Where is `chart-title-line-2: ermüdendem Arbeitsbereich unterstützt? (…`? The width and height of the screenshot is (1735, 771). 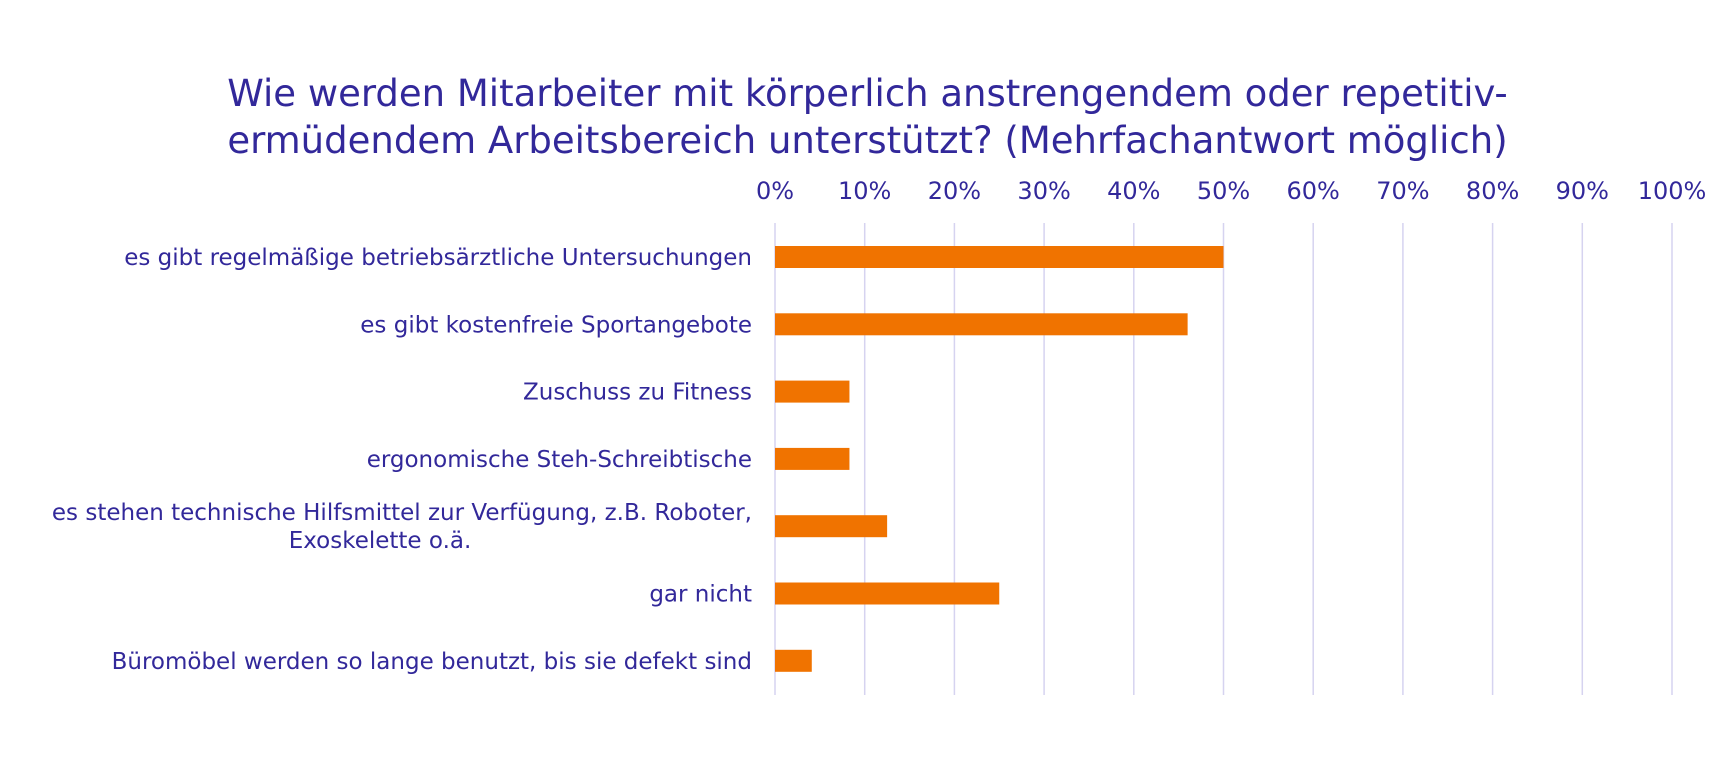 chart-title-line-2: ermüdendem Arbeitsbereich unterstützt? (… is located at coordinates (867, 140).